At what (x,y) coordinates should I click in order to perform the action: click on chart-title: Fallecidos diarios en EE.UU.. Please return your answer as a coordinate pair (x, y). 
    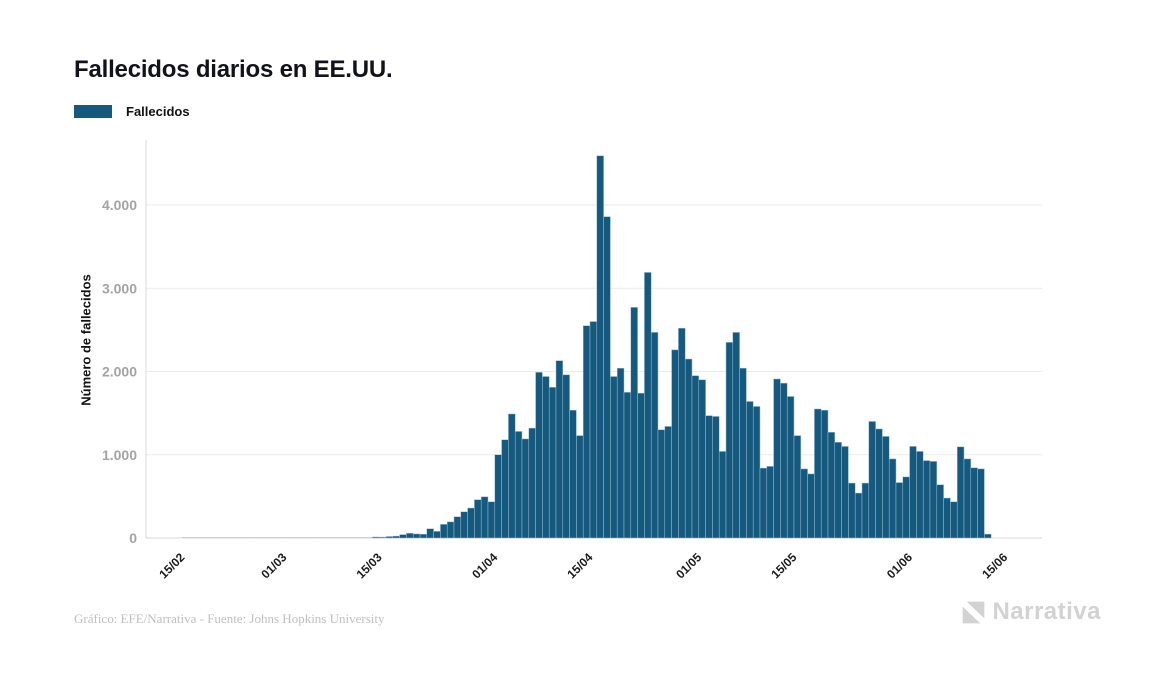
    Looking at the image, I should click on (233, 70).